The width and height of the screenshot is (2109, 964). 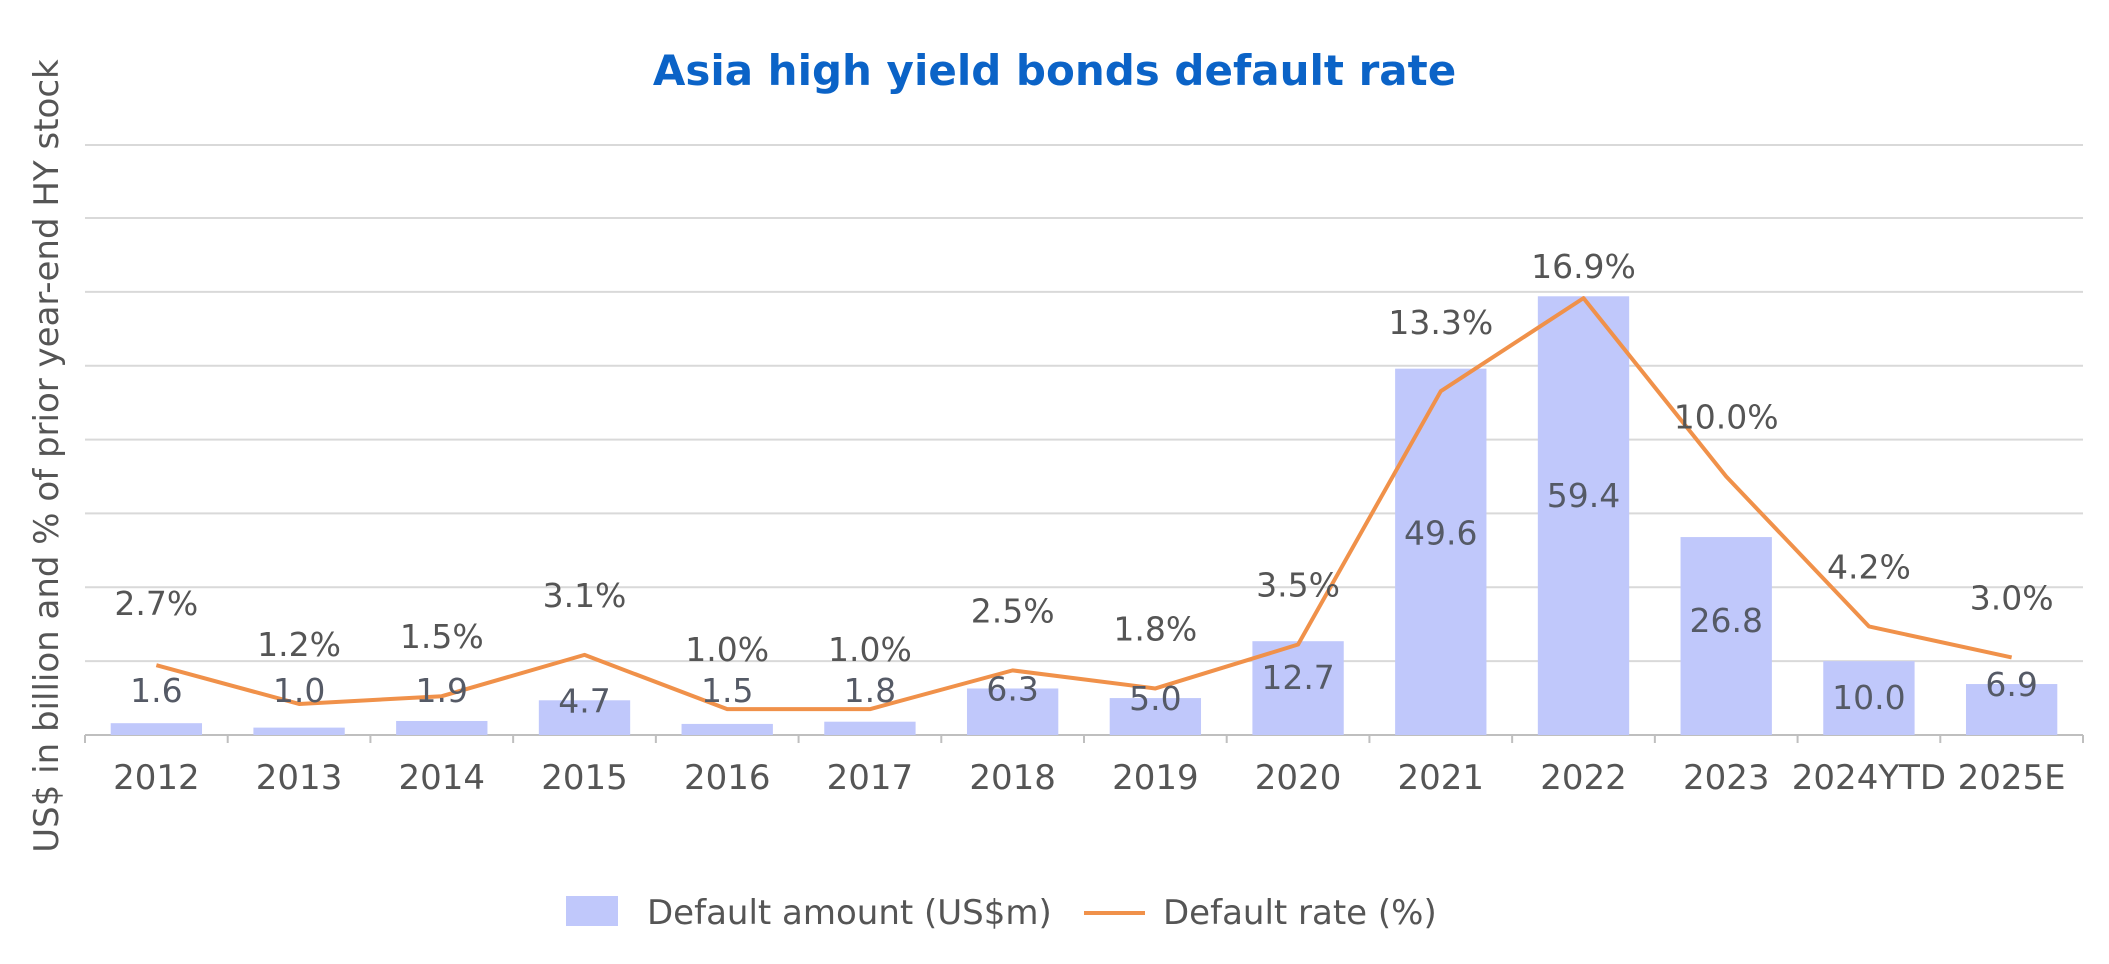 What do you see at coordinates (1726, 778) in the screenshot?
I see `x-tick-label: 2023` at bounding box center [1726, 778].